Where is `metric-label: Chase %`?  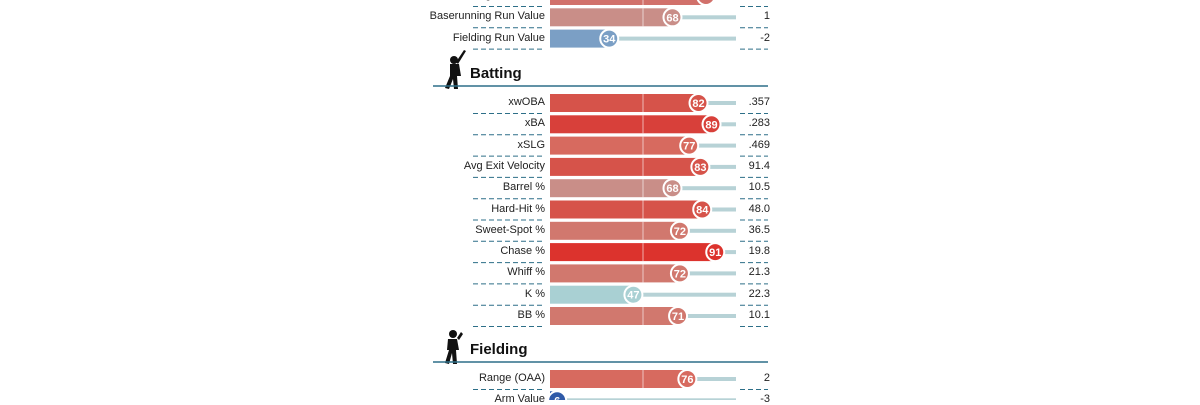 metric-label: Chase % is located at coordinates (522, 251).